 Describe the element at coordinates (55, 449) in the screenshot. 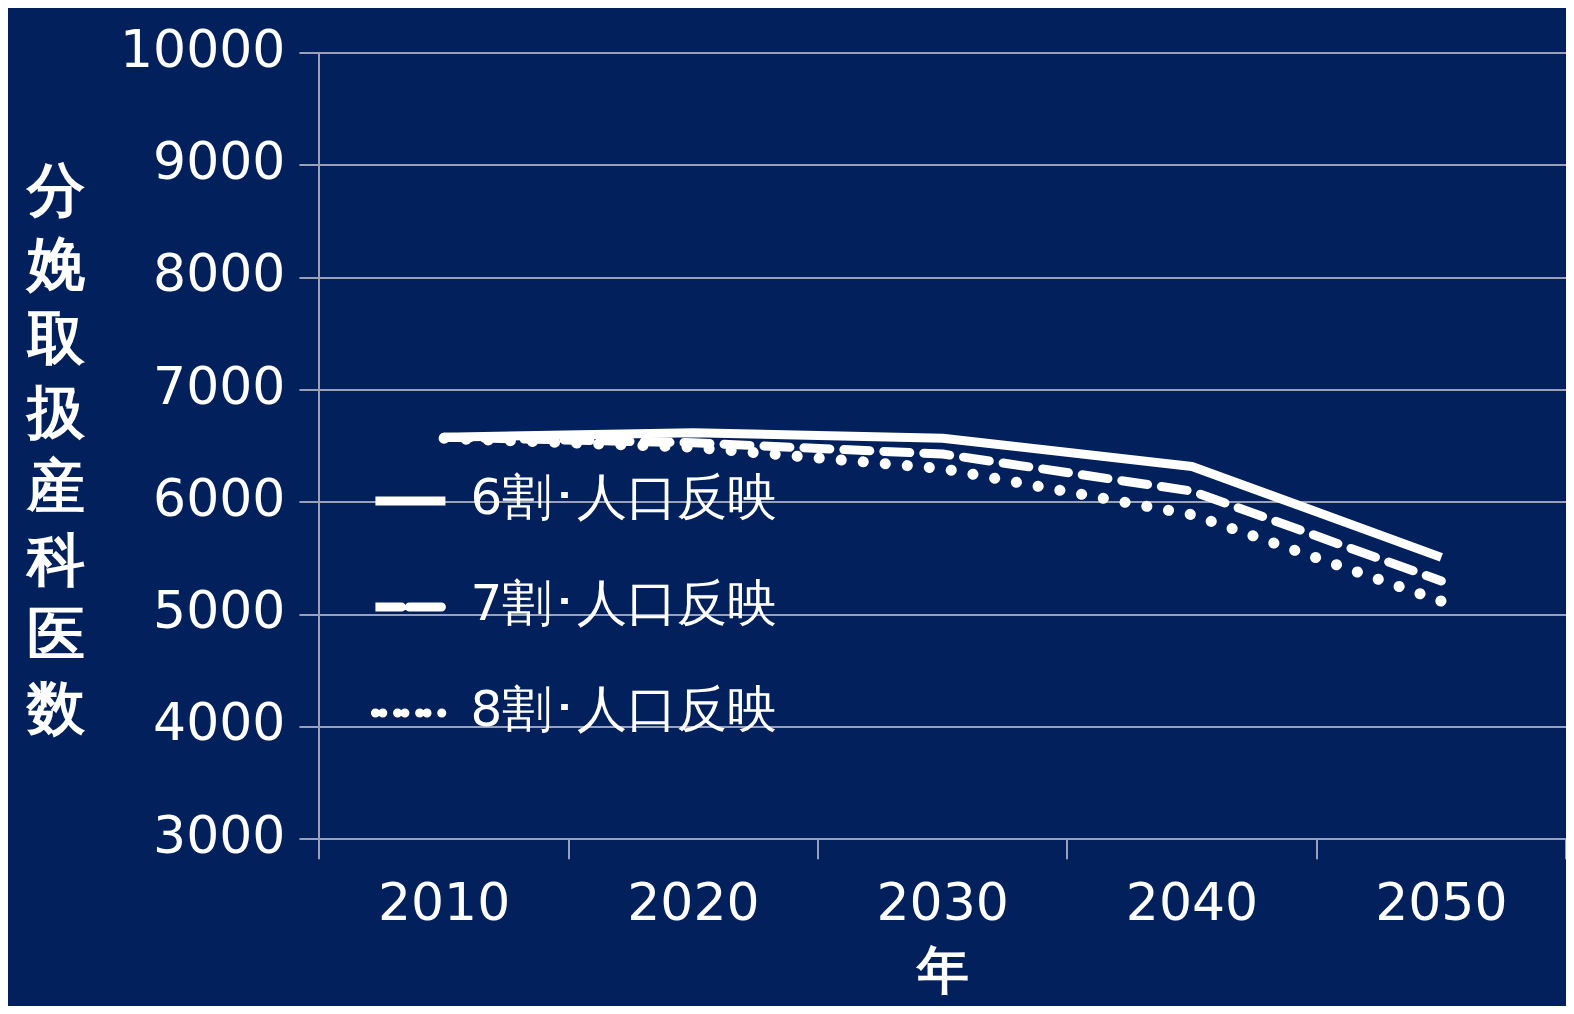

I see `y-axis-title: 分娩取扱産科医数` at that location.